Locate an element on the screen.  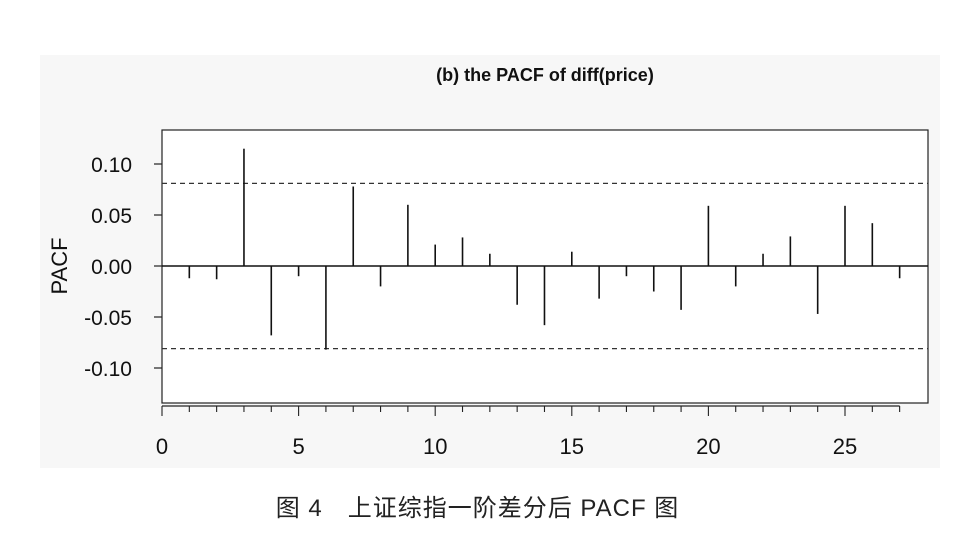
y-axis: 0.10 0.05 0.00 -0.05 -0.10 is located at coordinates (123, 267).